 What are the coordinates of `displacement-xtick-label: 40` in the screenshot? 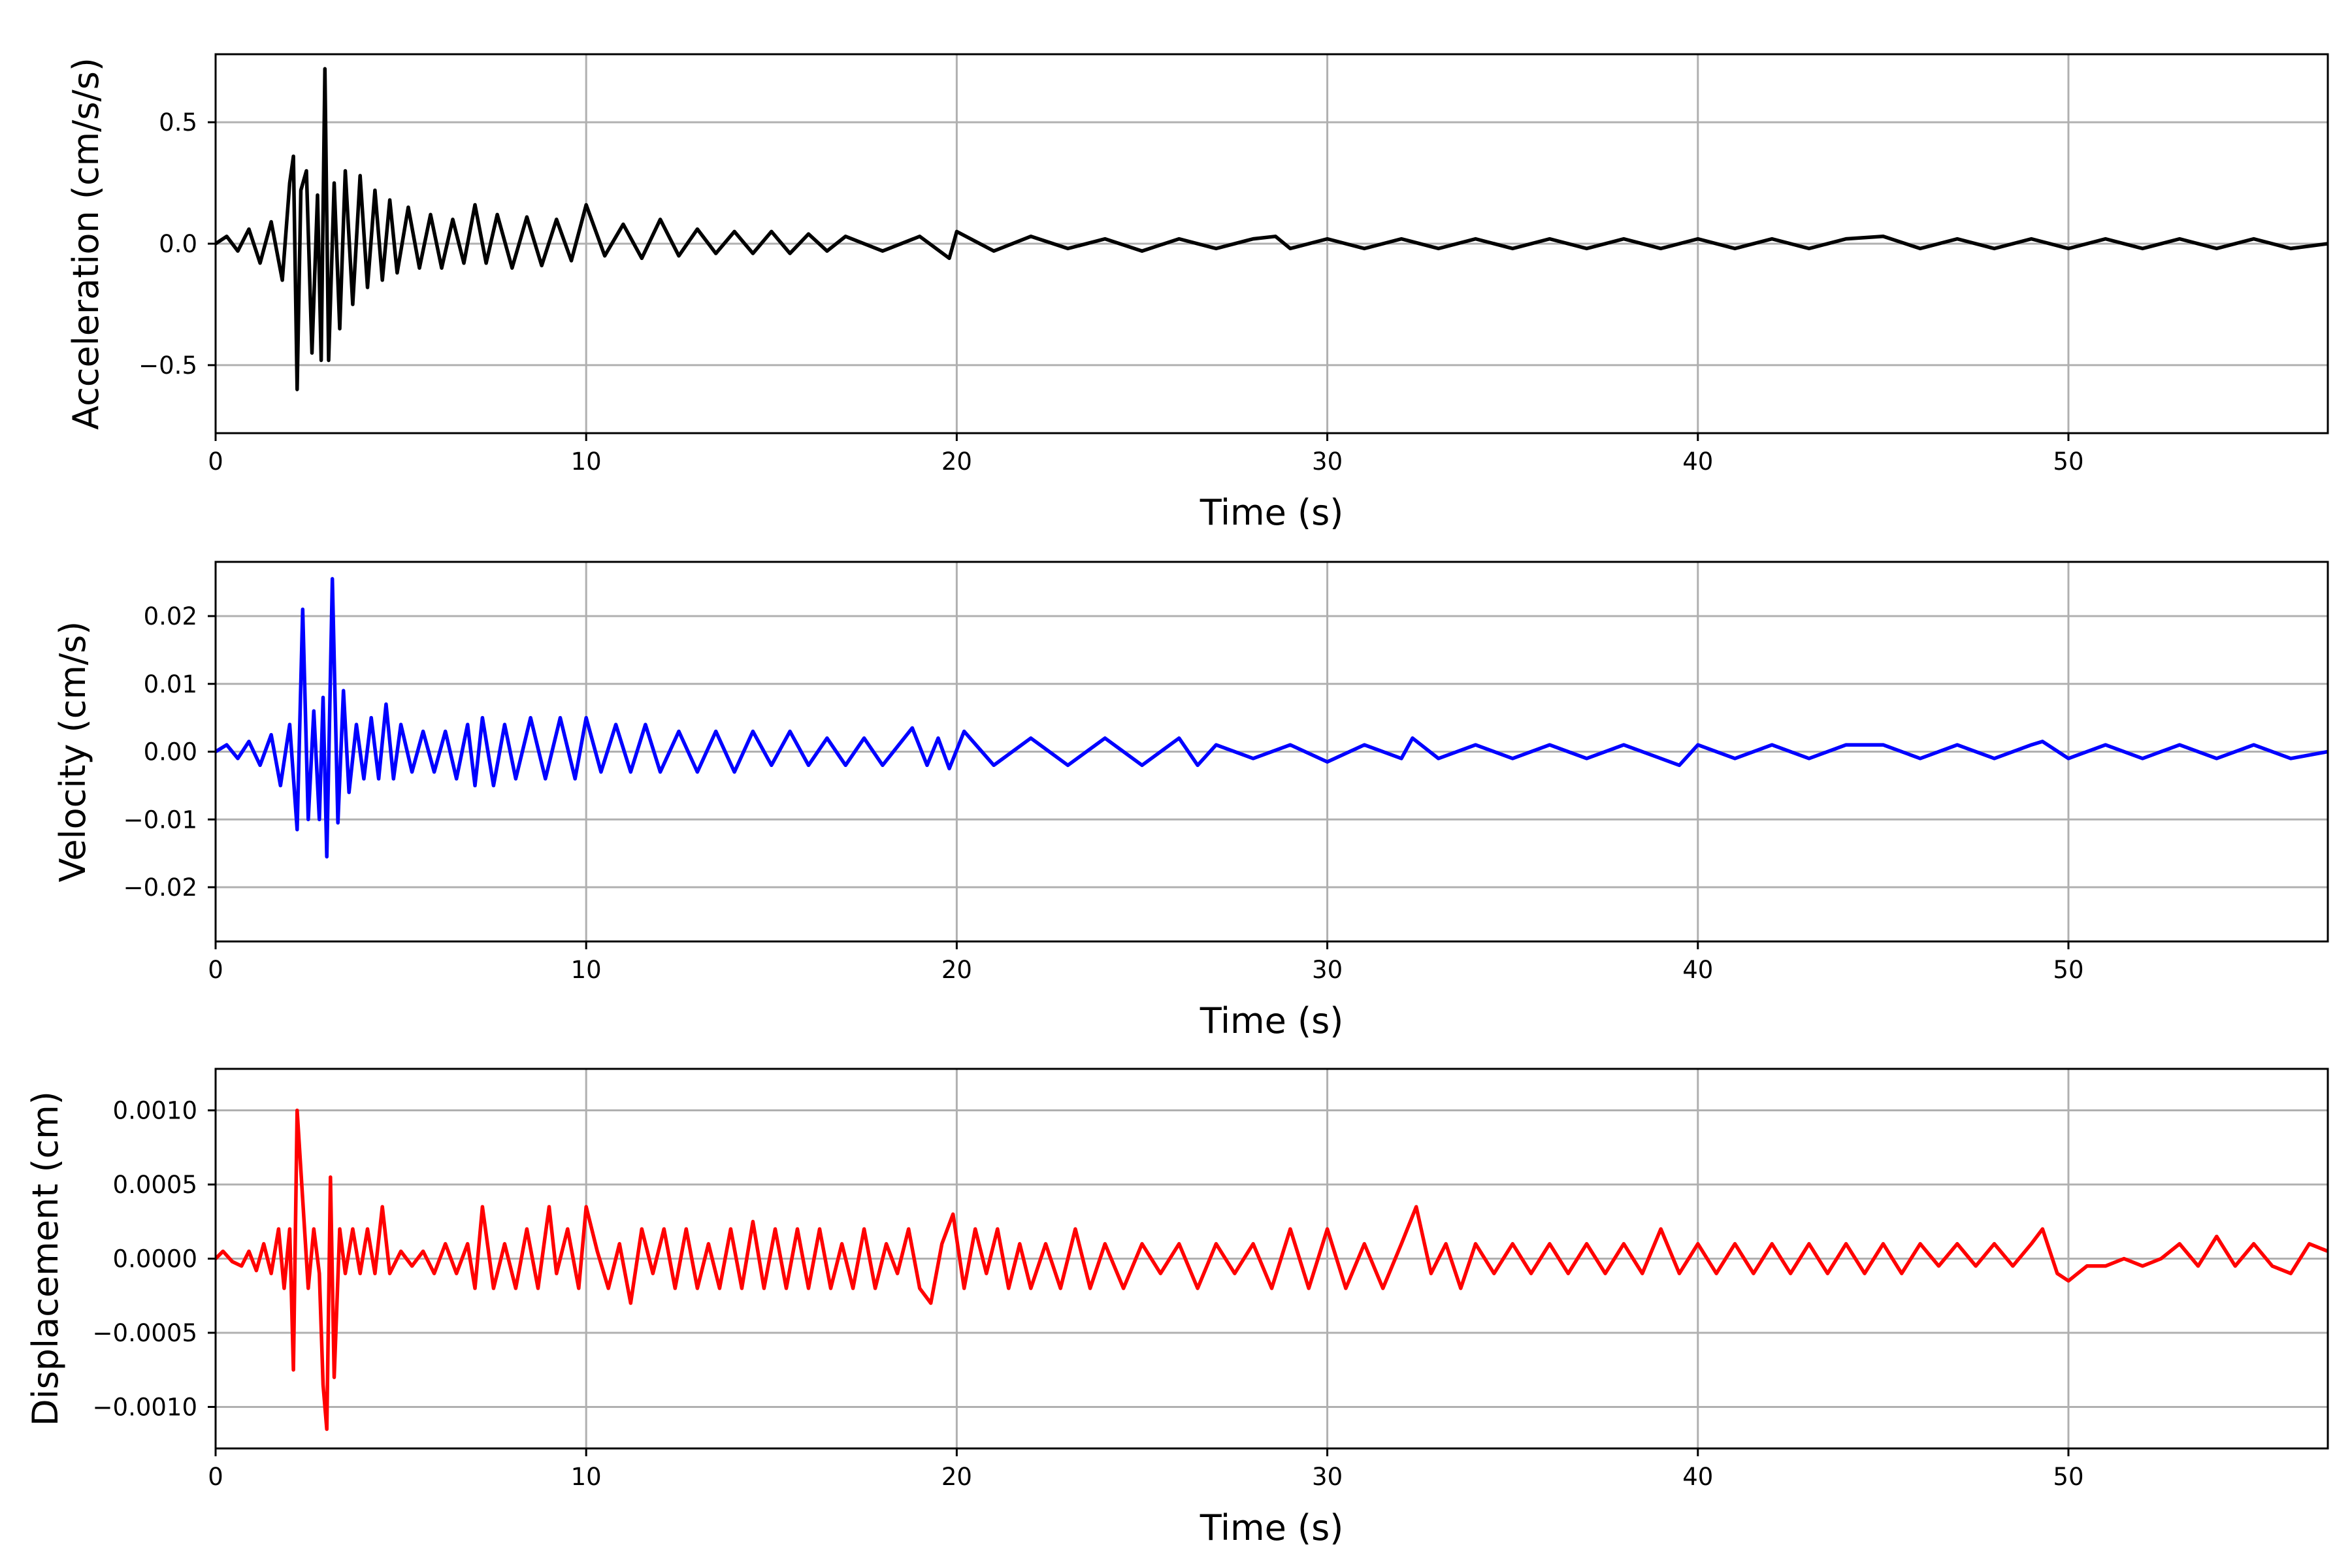 It's located at (1697, 1477).